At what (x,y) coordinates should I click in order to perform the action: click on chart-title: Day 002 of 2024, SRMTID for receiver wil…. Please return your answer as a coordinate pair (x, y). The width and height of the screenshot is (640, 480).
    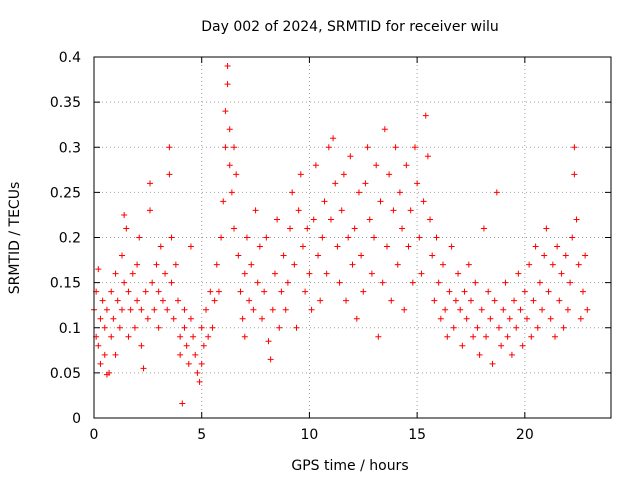
    Looking at the image, I should click on (350, 27).